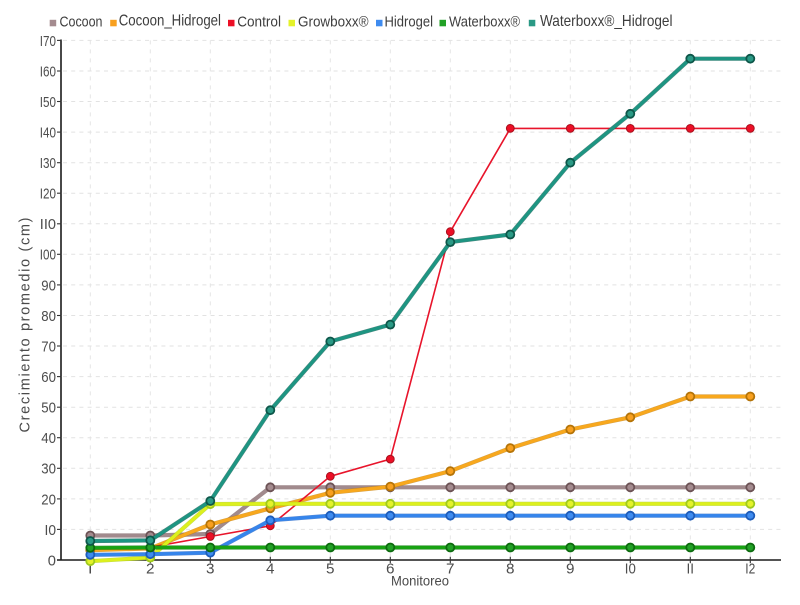  I want to click on svg-text: 20, so click(48, 500).